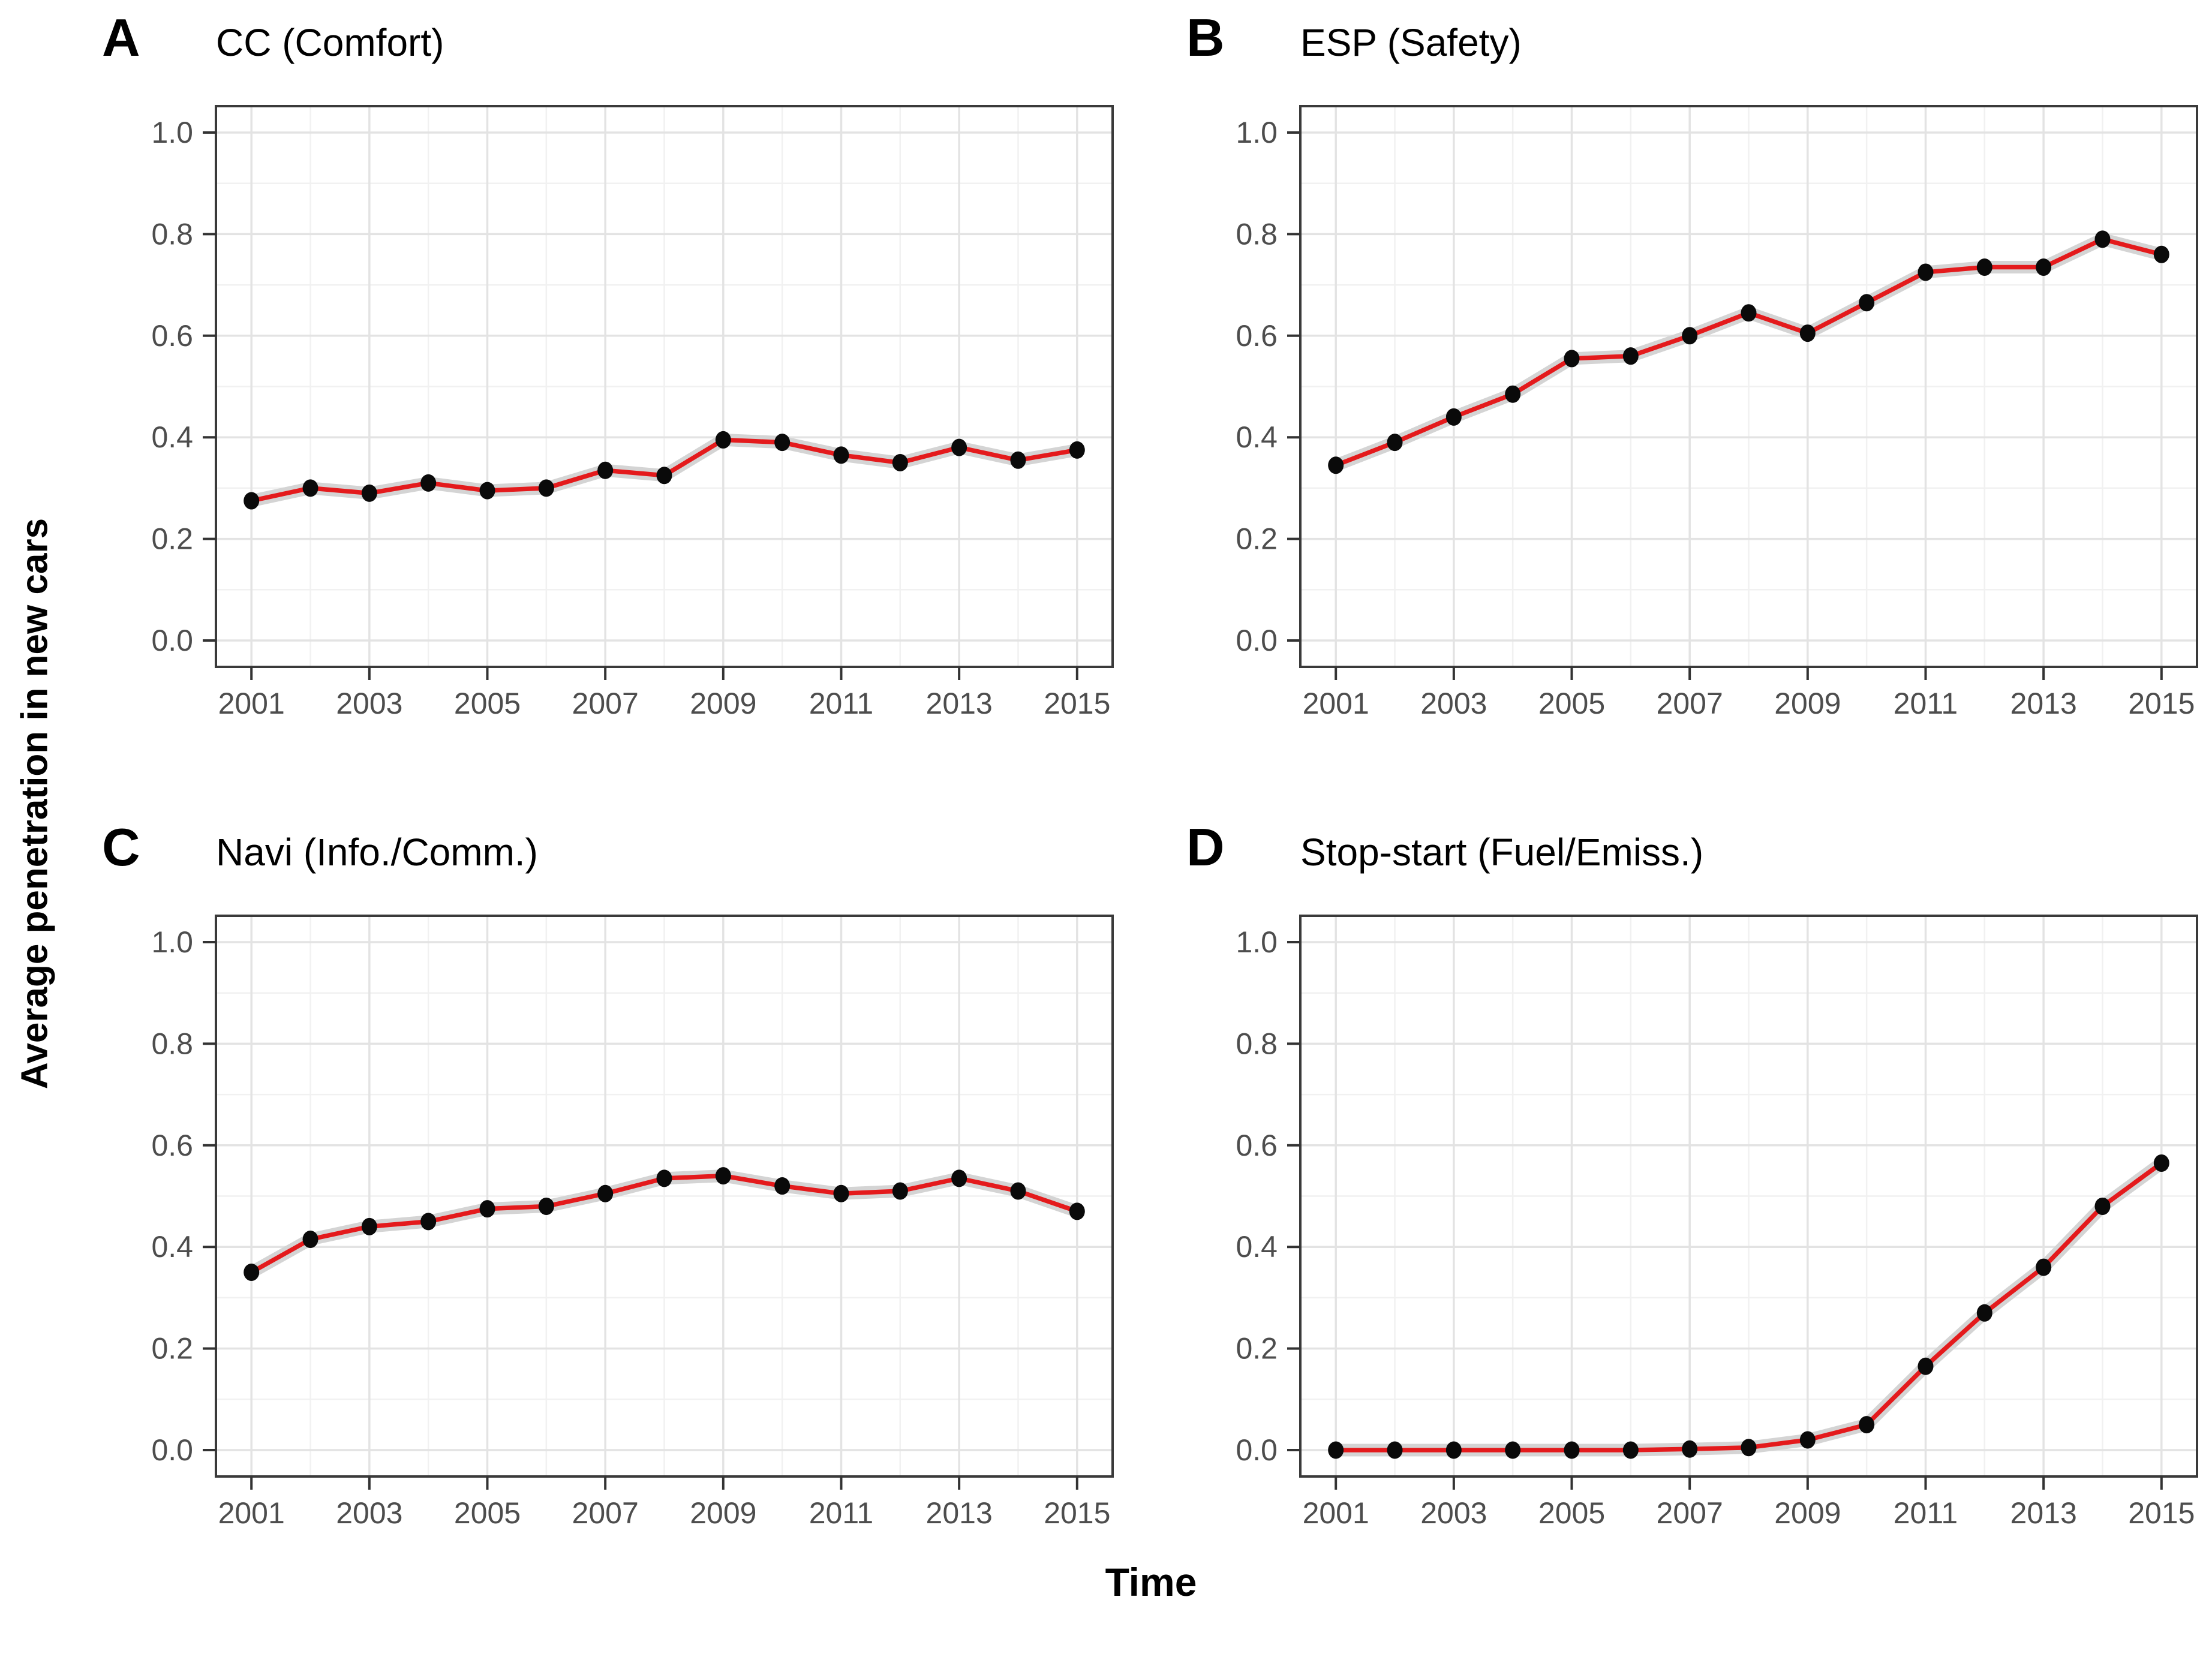 Image resolution: width=2212 pixels, height=1654 pixels. I want to click on panel-a-title: CC (Comfort), so click(330, 42).